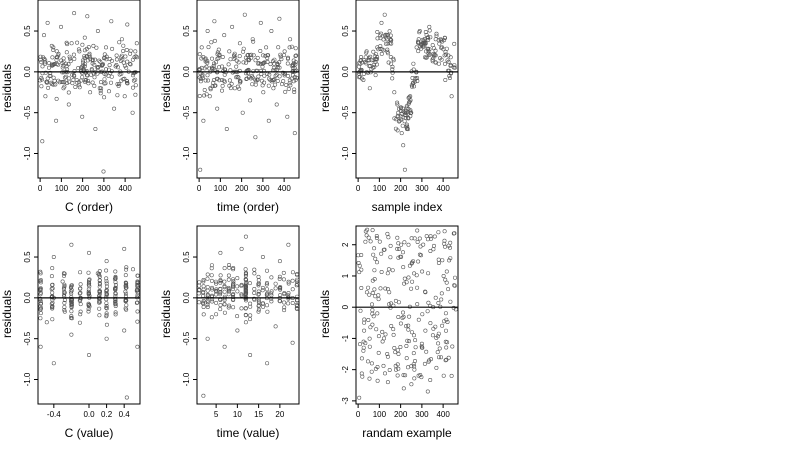  What do you see at coordinates (443, 414) in the screenshot?
I see `x-tick-label: 400` at bounding box center [443, 414].